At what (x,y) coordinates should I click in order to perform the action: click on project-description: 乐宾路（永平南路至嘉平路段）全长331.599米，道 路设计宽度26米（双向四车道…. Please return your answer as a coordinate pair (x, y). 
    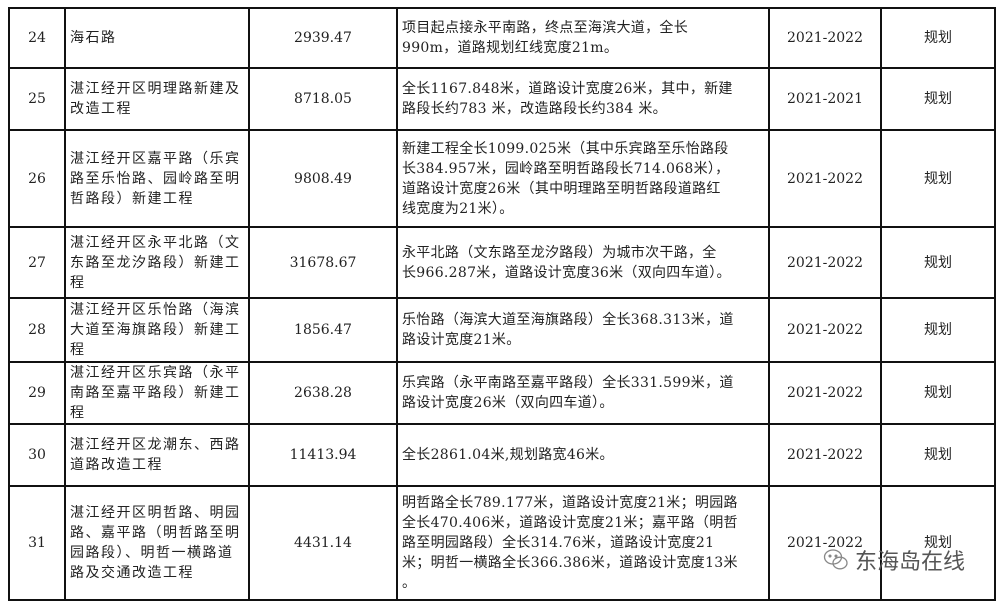
    Looking at the image, I should click on (583, 393).